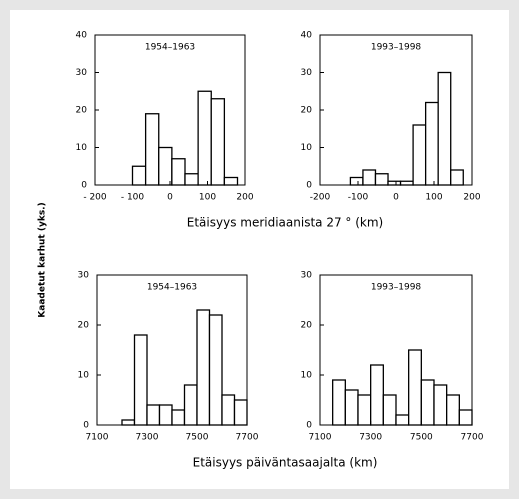 The height and width of the screenshot is (499, 519). I want to click on x-tick-label: -200, so click(320, 198).